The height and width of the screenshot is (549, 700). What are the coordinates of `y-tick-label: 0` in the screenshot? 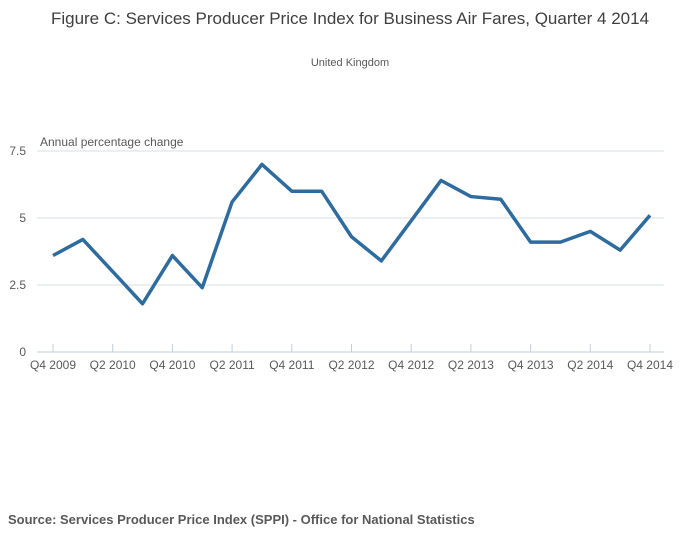 It's located at (22, 352).